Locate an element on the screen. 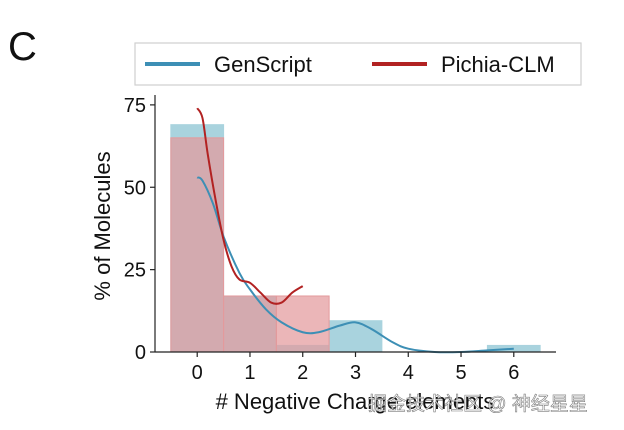 This screenshot has height=430, width=624. x-tick-label: 3 is located at coordinates (355, 373).